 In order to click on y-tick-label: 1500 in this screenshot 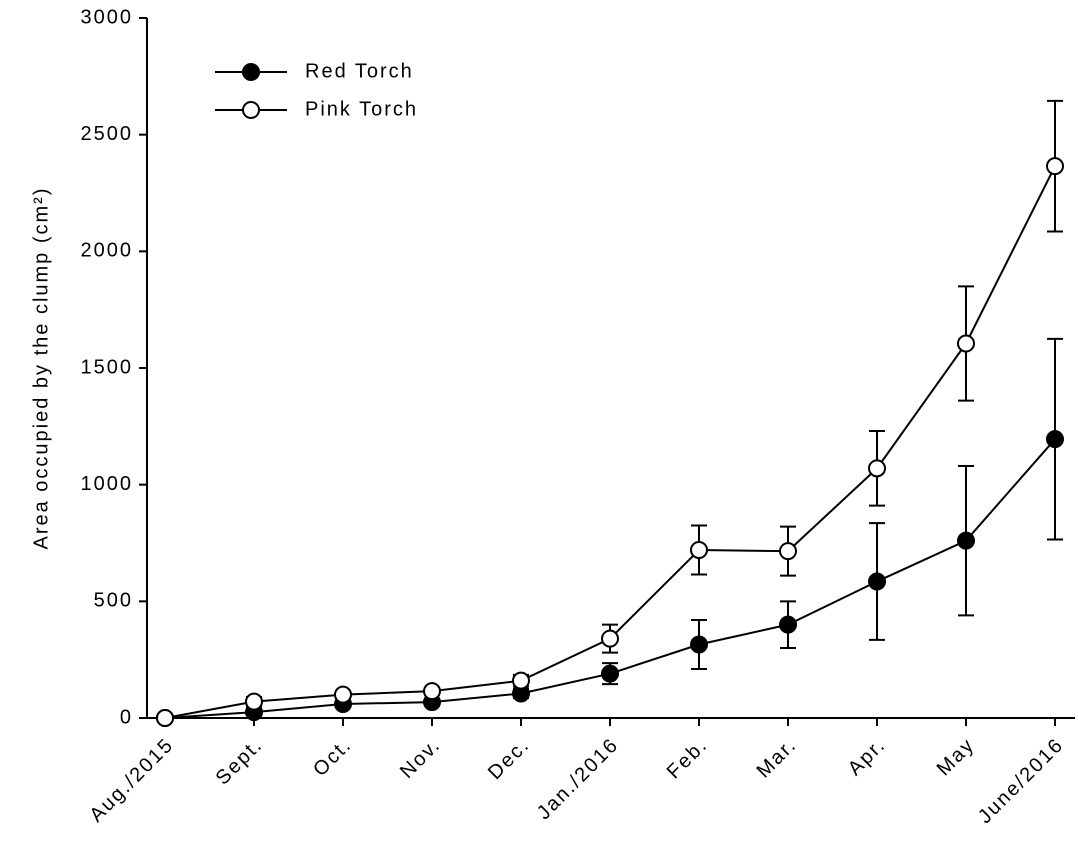, I will do `click(107, 367)`.